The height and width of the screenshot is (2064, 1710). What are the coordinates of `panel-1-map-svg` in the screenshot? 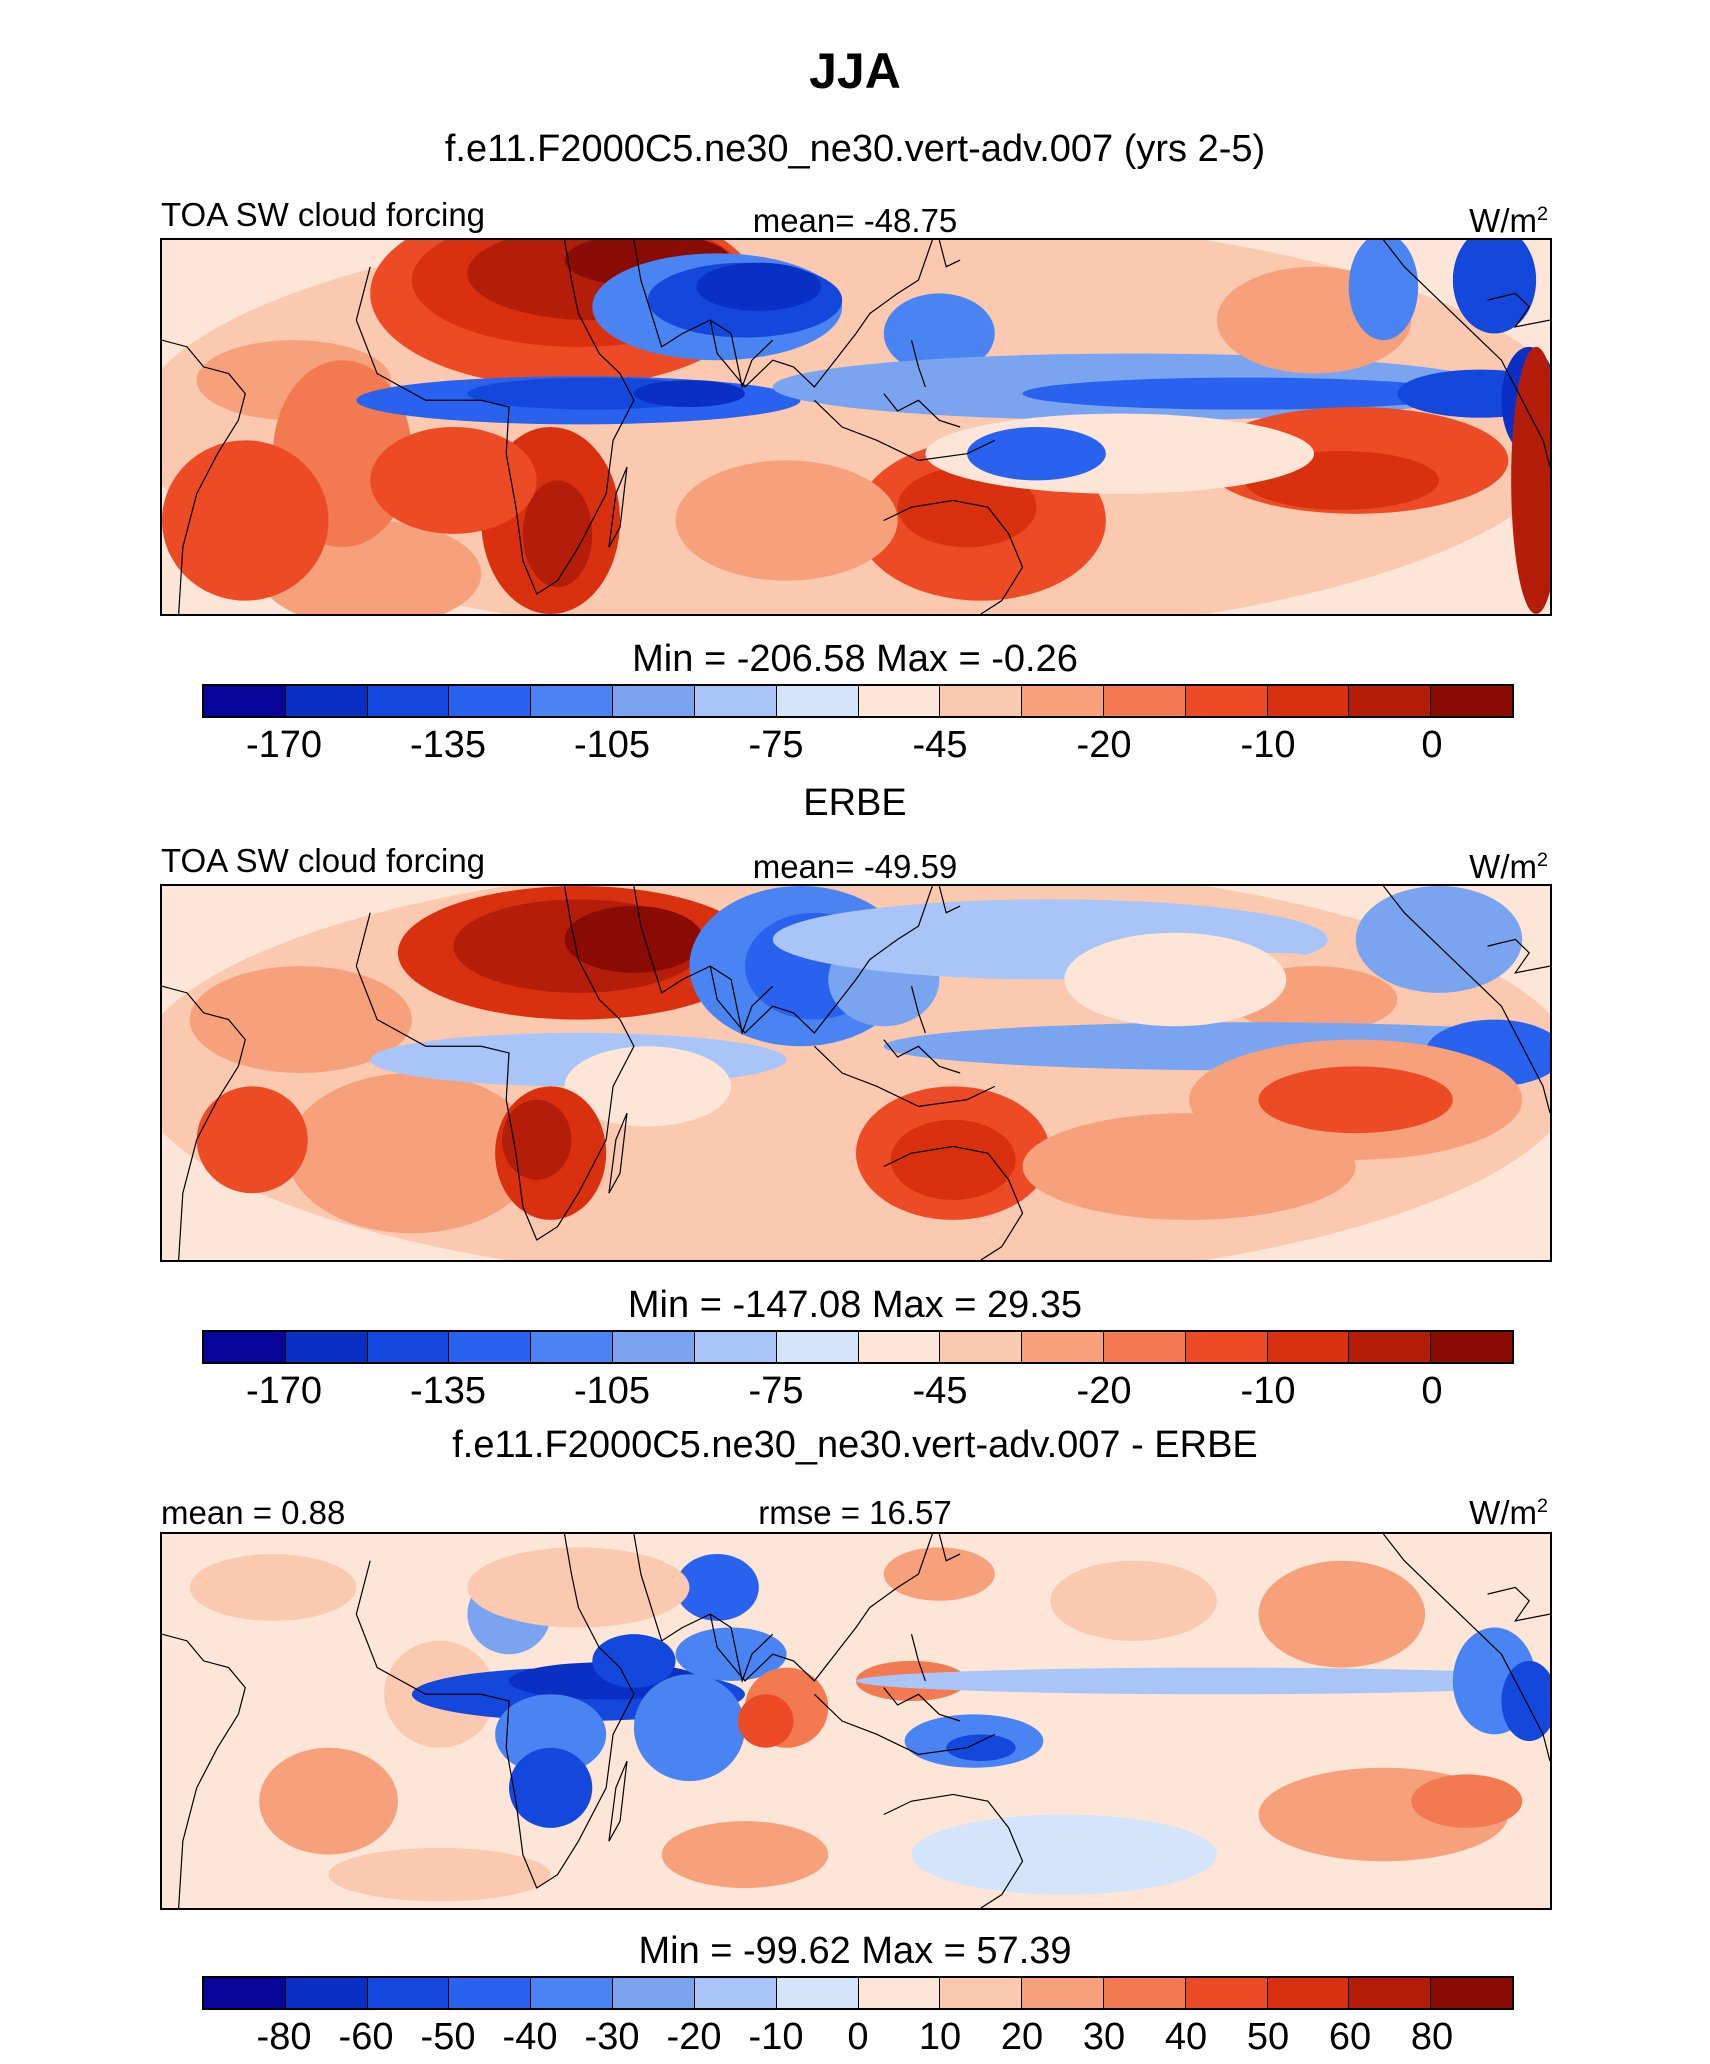 It's located at (856, 427).